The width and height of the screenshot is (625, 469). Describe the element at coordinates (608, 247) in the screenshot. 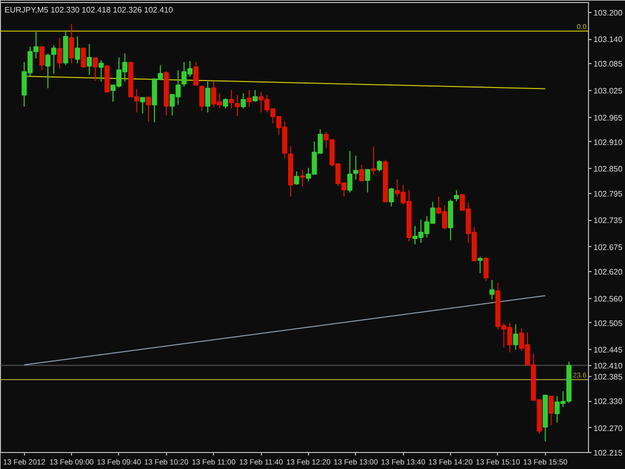

I see `y-tick-label: 102.675` at that location.